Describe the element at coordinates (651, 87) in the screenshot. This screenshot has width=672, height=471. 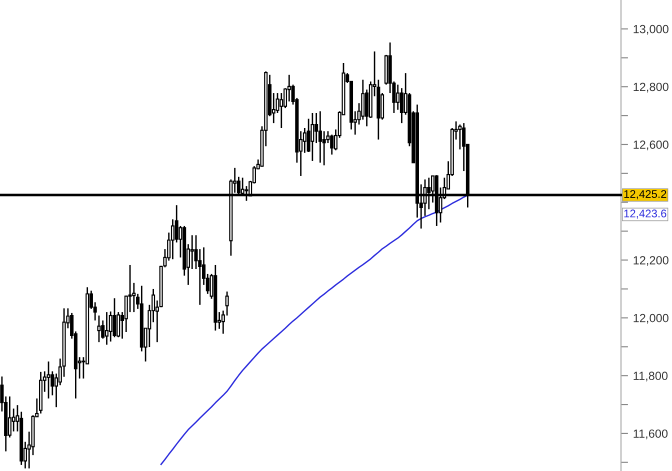
I see `y-tick-label: 12,800` at that location.